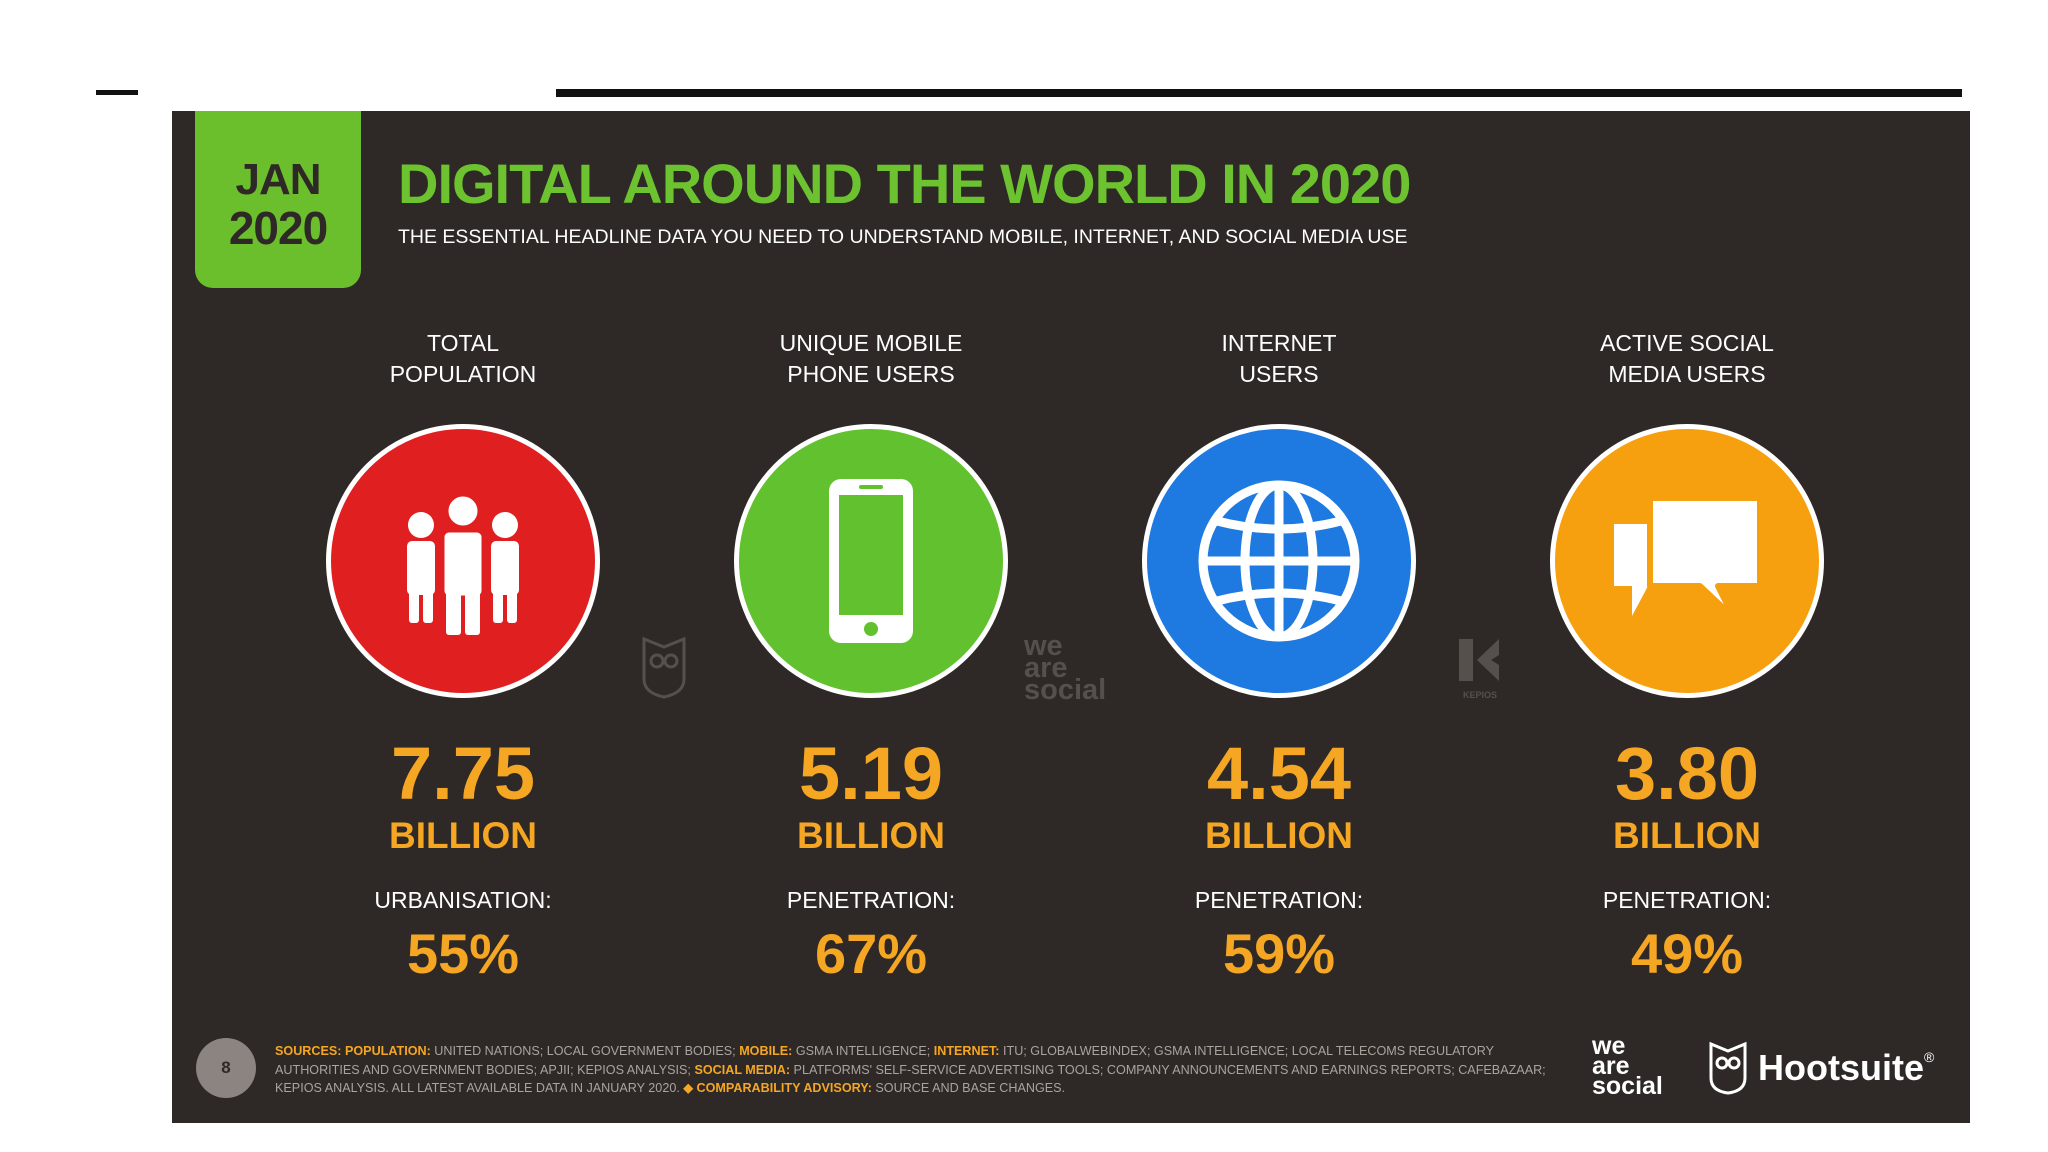 The image size is (2048, 1152). Describe the element at coordinates (226, 1068) in the screenshot. I see `page-number: 8` at that location.